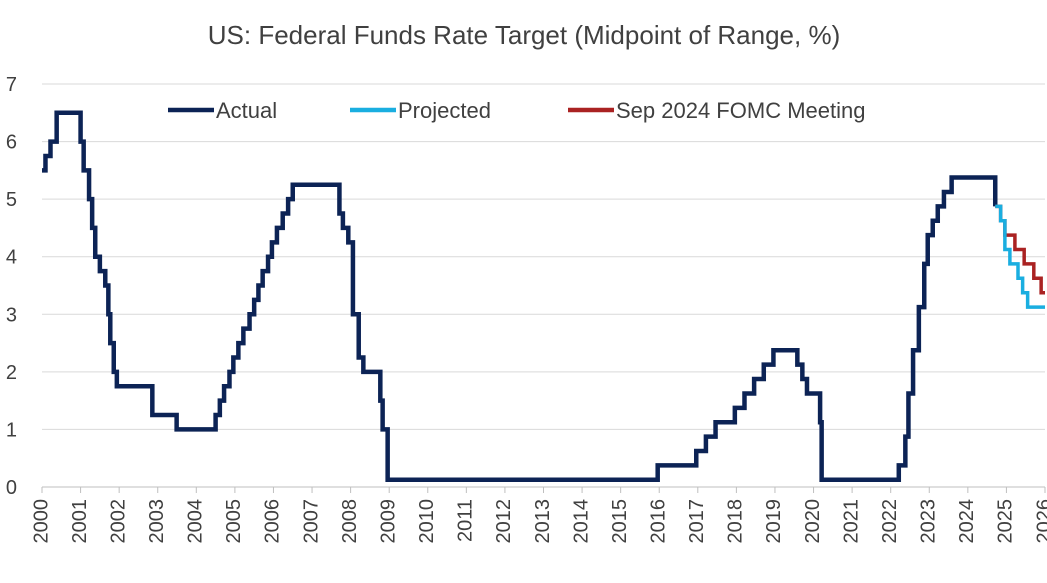  Describe the element at coordinates (11, 488) in the screenshot. I see `y-tick-label: 0` at that location.